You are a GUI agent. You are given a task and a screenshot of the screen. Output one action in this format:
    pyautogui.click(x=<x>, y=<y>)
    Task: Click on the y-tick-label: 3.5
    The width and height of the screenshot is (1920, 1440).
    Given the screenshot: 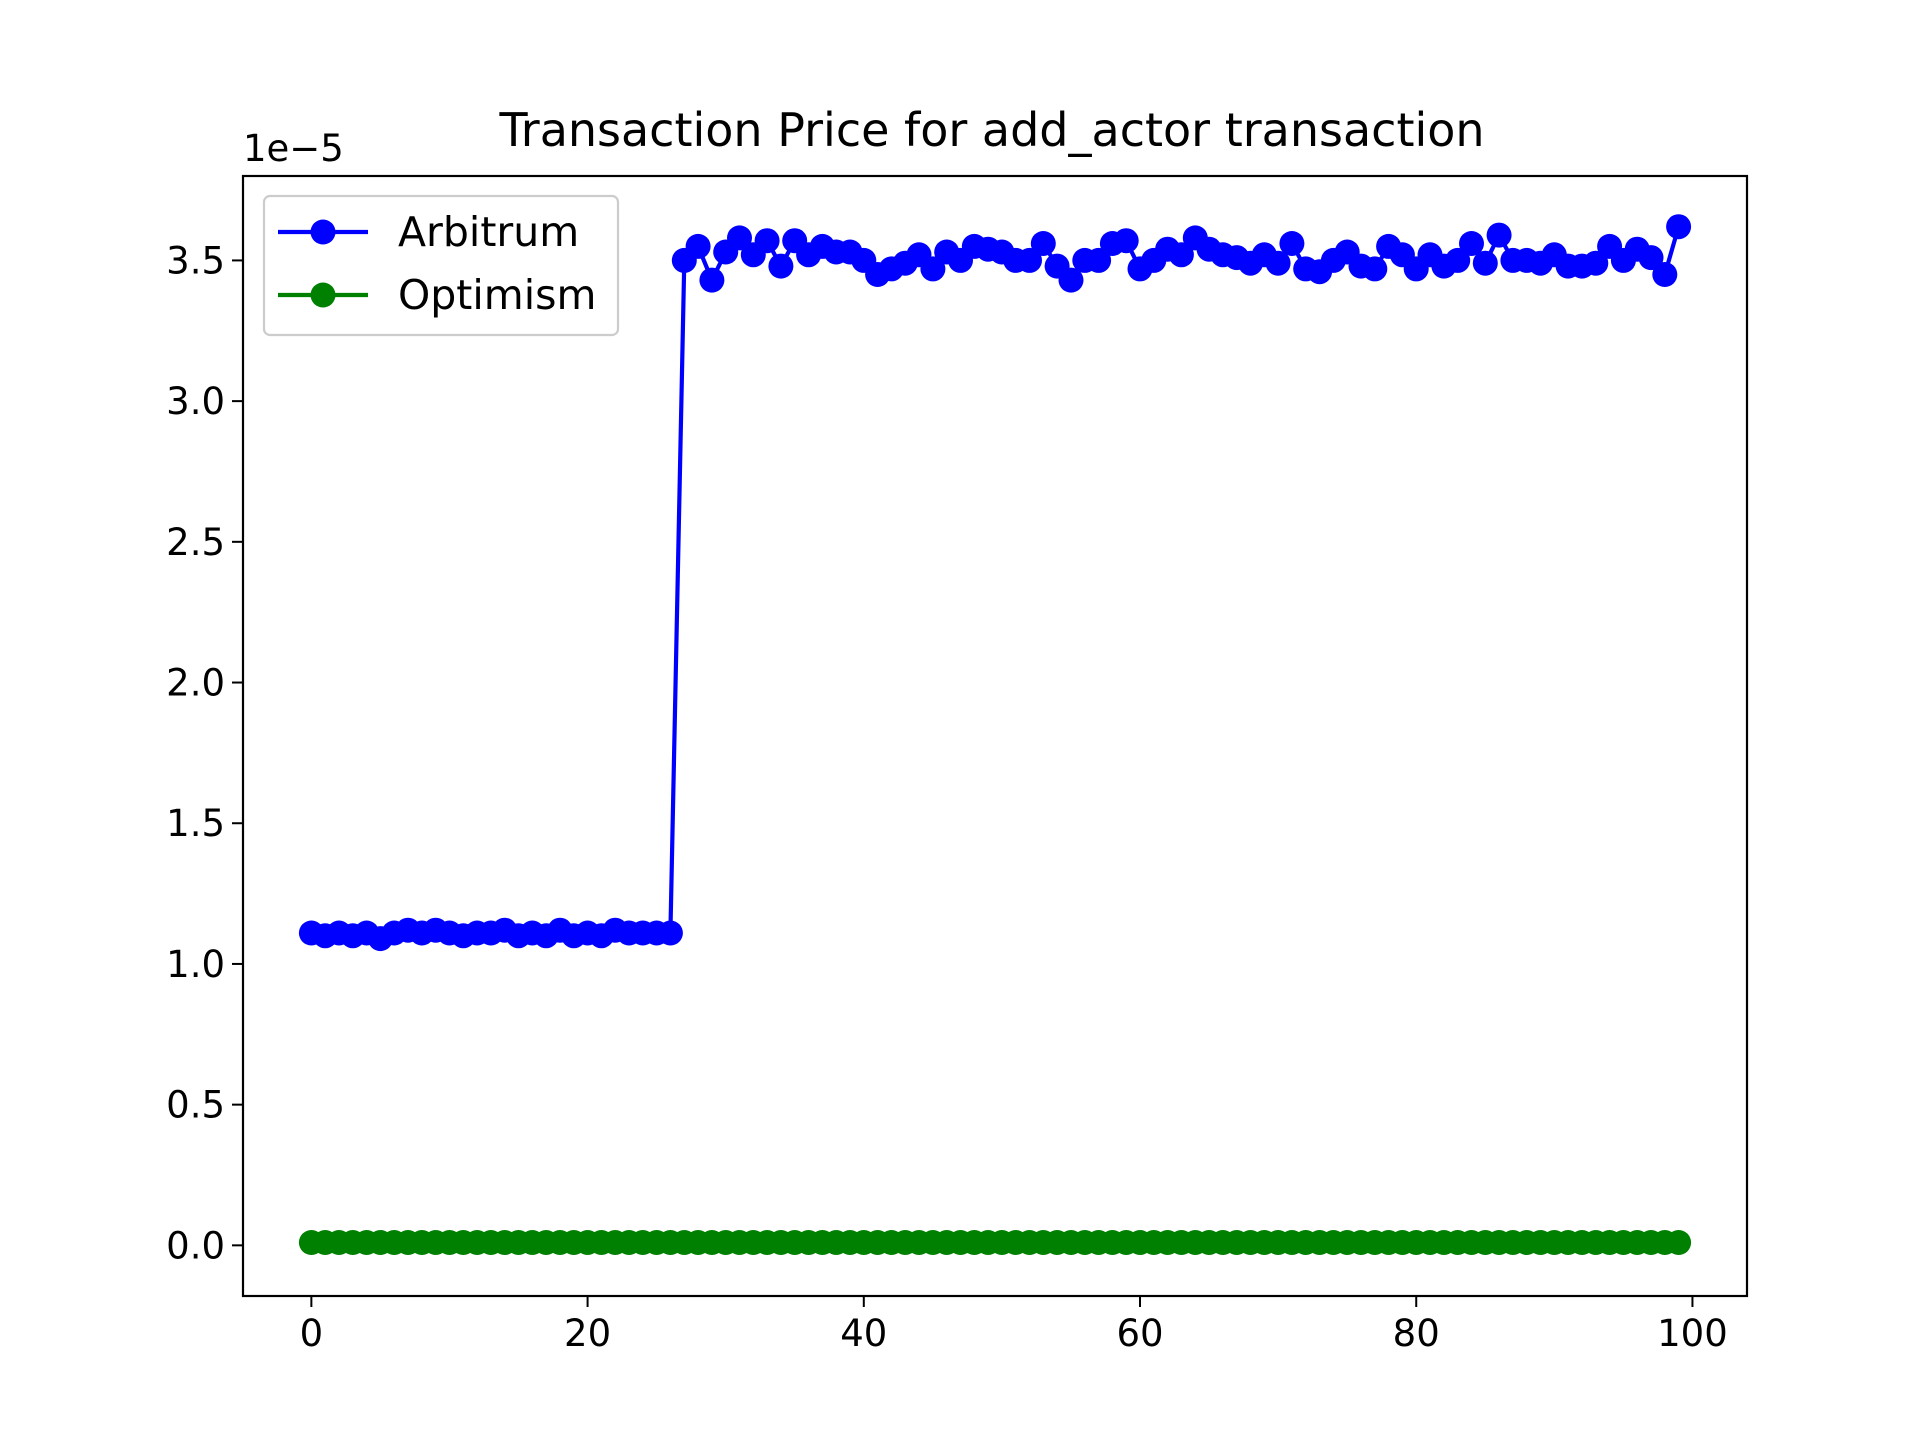 What is the action you would take?
    pyautogui.click(x=195, y=260)
    